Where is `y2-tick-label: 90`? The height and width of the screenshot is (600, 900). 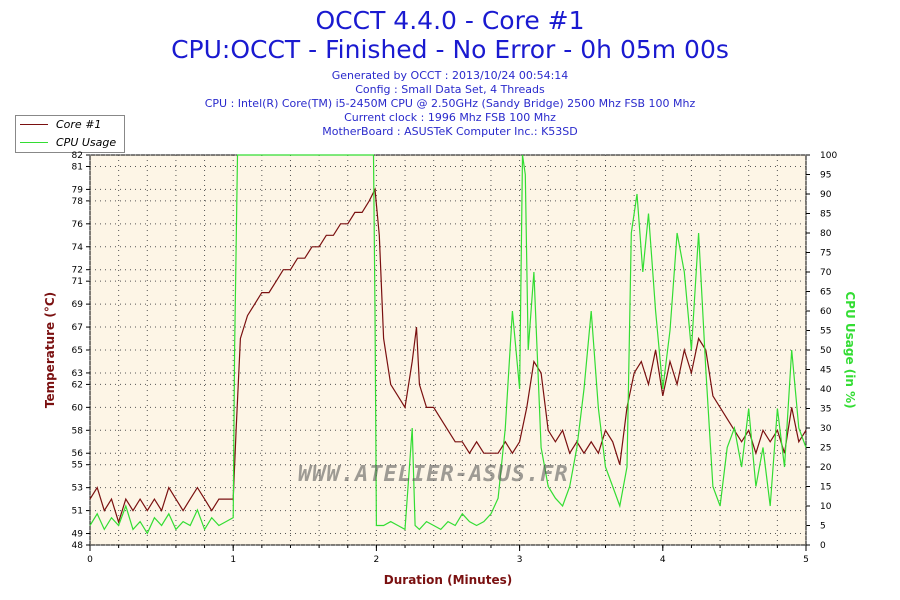
y2-tick-label: 90 is located at coordinates (826, 195).